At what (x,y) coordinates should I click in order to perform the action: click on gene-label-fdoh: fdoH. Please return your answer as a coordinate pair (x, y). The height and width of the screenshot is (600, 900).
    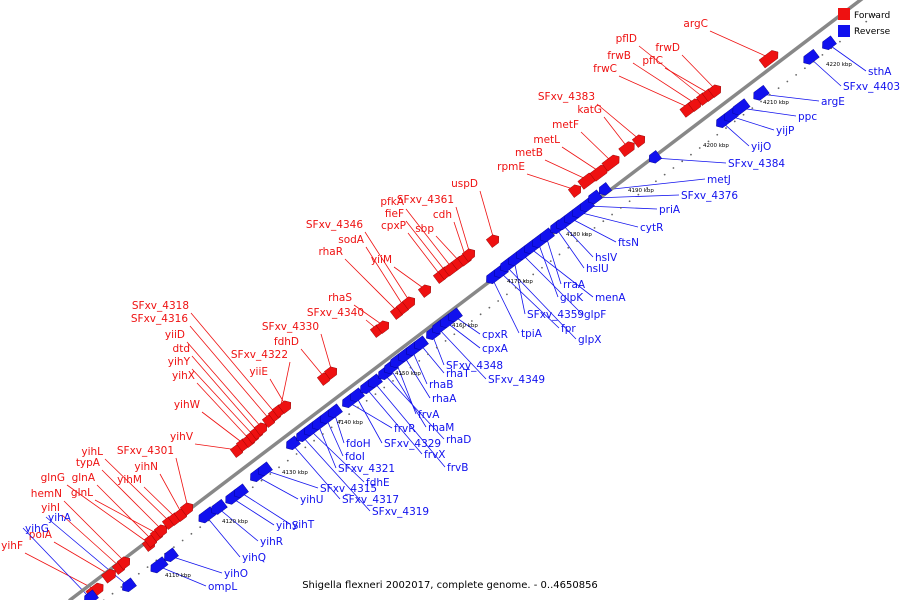
    Looking at the image, I should click on (358, 444).